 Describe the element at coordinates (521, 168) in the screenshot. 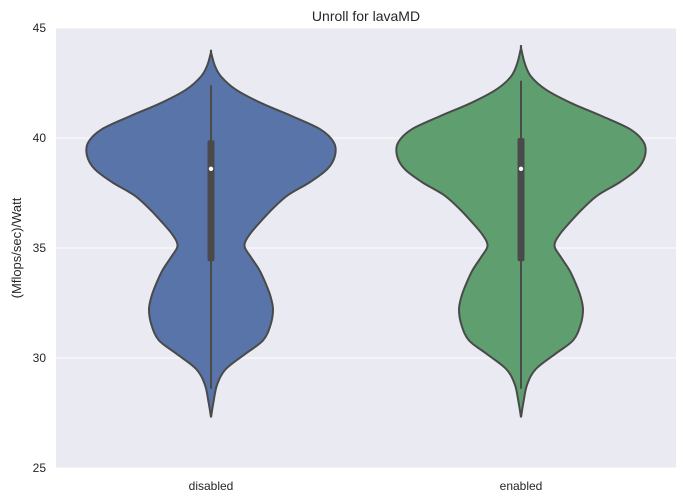

I see `median-point-enabled` at that location.